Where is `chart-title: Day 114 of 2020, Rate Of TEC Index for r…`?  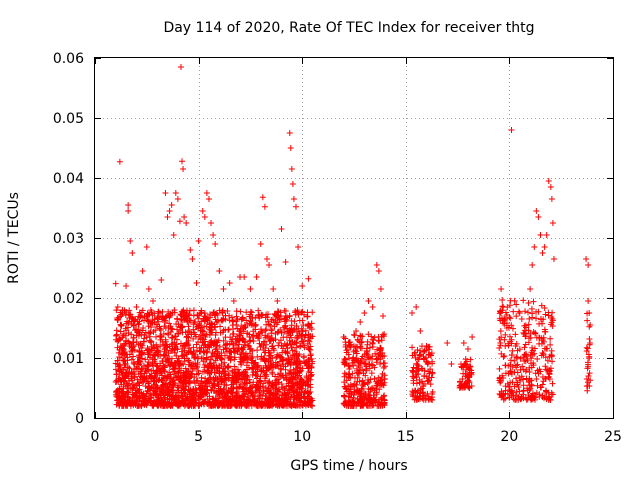 chart-title: Day 114 of 2020, Rate Of TEC Index for r… is located at coordinates (348, 28).